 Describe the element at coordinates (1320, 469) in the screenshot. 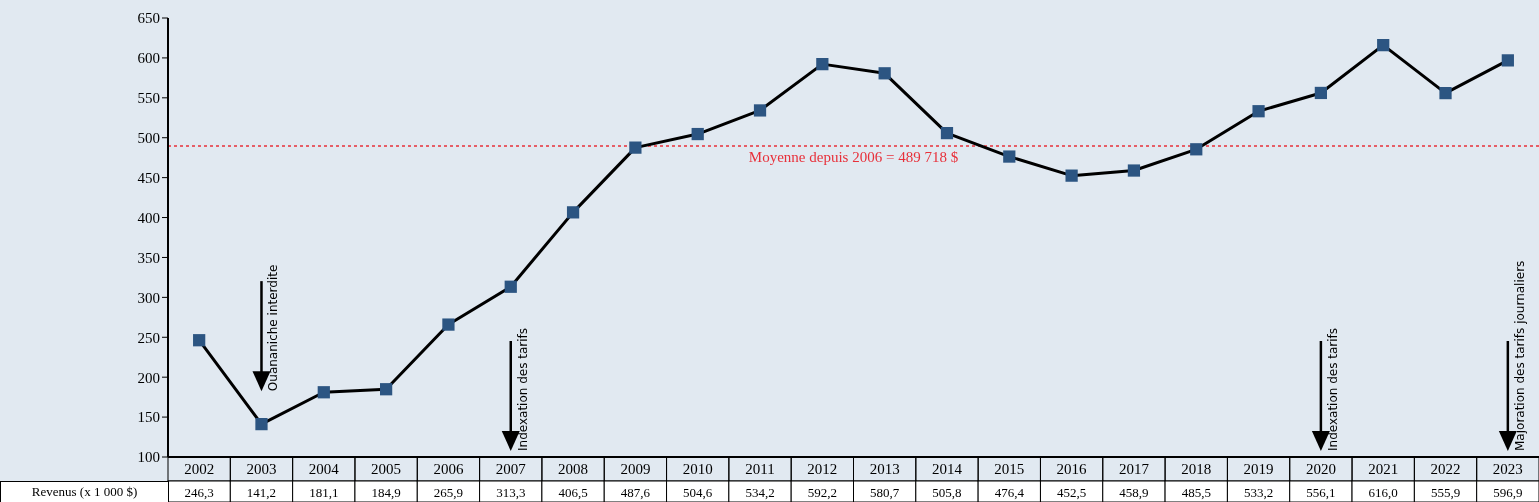

I see `x-tick-label: 2020` at that location.